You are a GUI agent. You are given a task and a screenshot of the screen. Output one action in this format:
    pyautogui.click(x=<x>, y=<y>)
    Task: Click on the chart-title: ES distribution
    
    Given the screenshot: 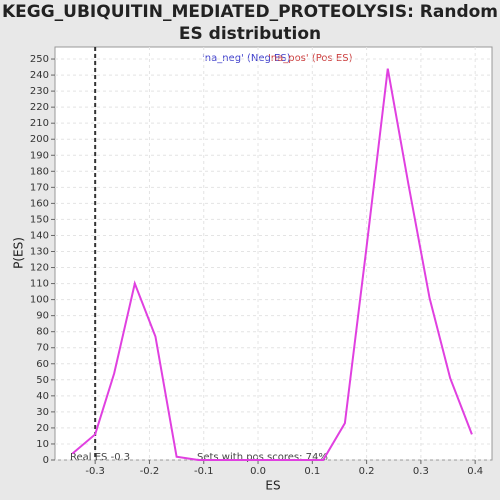 What is the action you would take?
    pyautogui.click(x=250, y=34)
    